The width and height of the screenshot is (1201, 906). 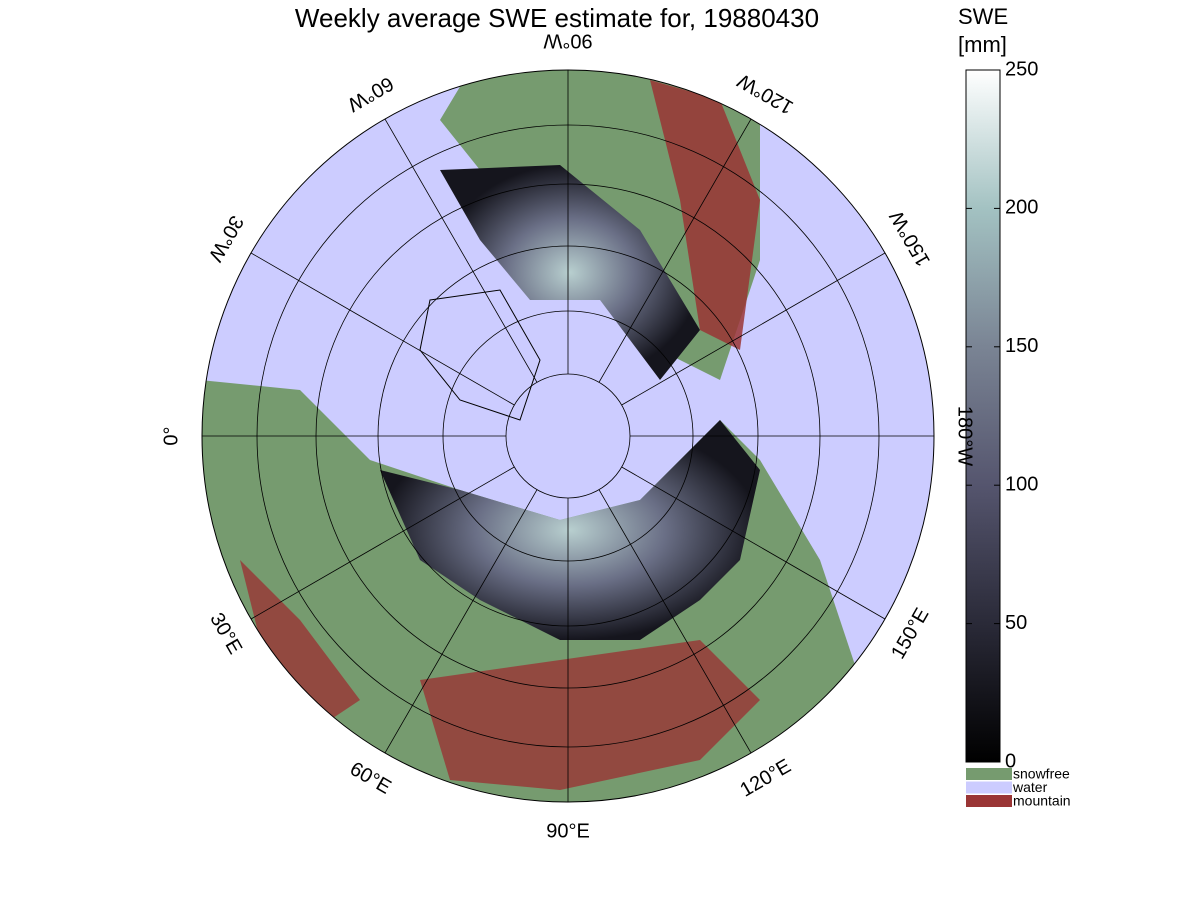 What do you see at coordinates (570, 272) in the screenshot?
I see `snow-cover-na` at bounding box center [570, 272].